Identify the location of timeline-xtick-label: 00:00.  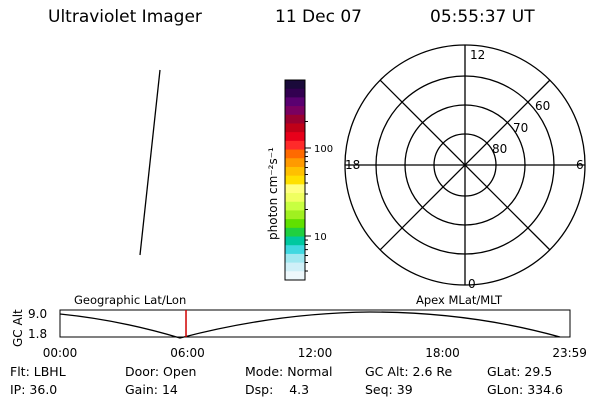
(60, 353).